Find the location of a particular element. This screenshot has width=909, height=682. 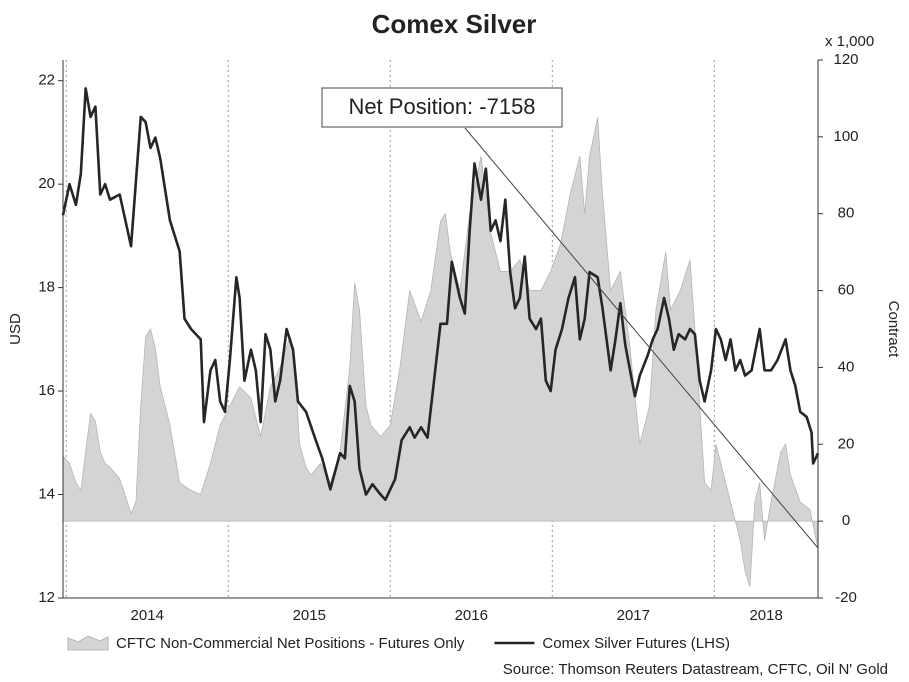

annotation-box is located at coordinates (442, 107).